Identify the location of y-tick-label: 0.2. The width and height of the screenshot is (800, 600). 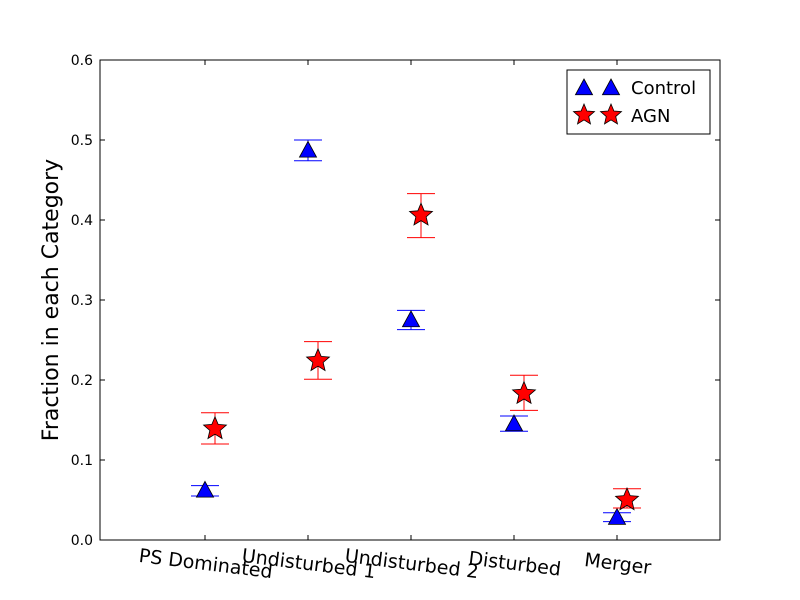
(82, 381).